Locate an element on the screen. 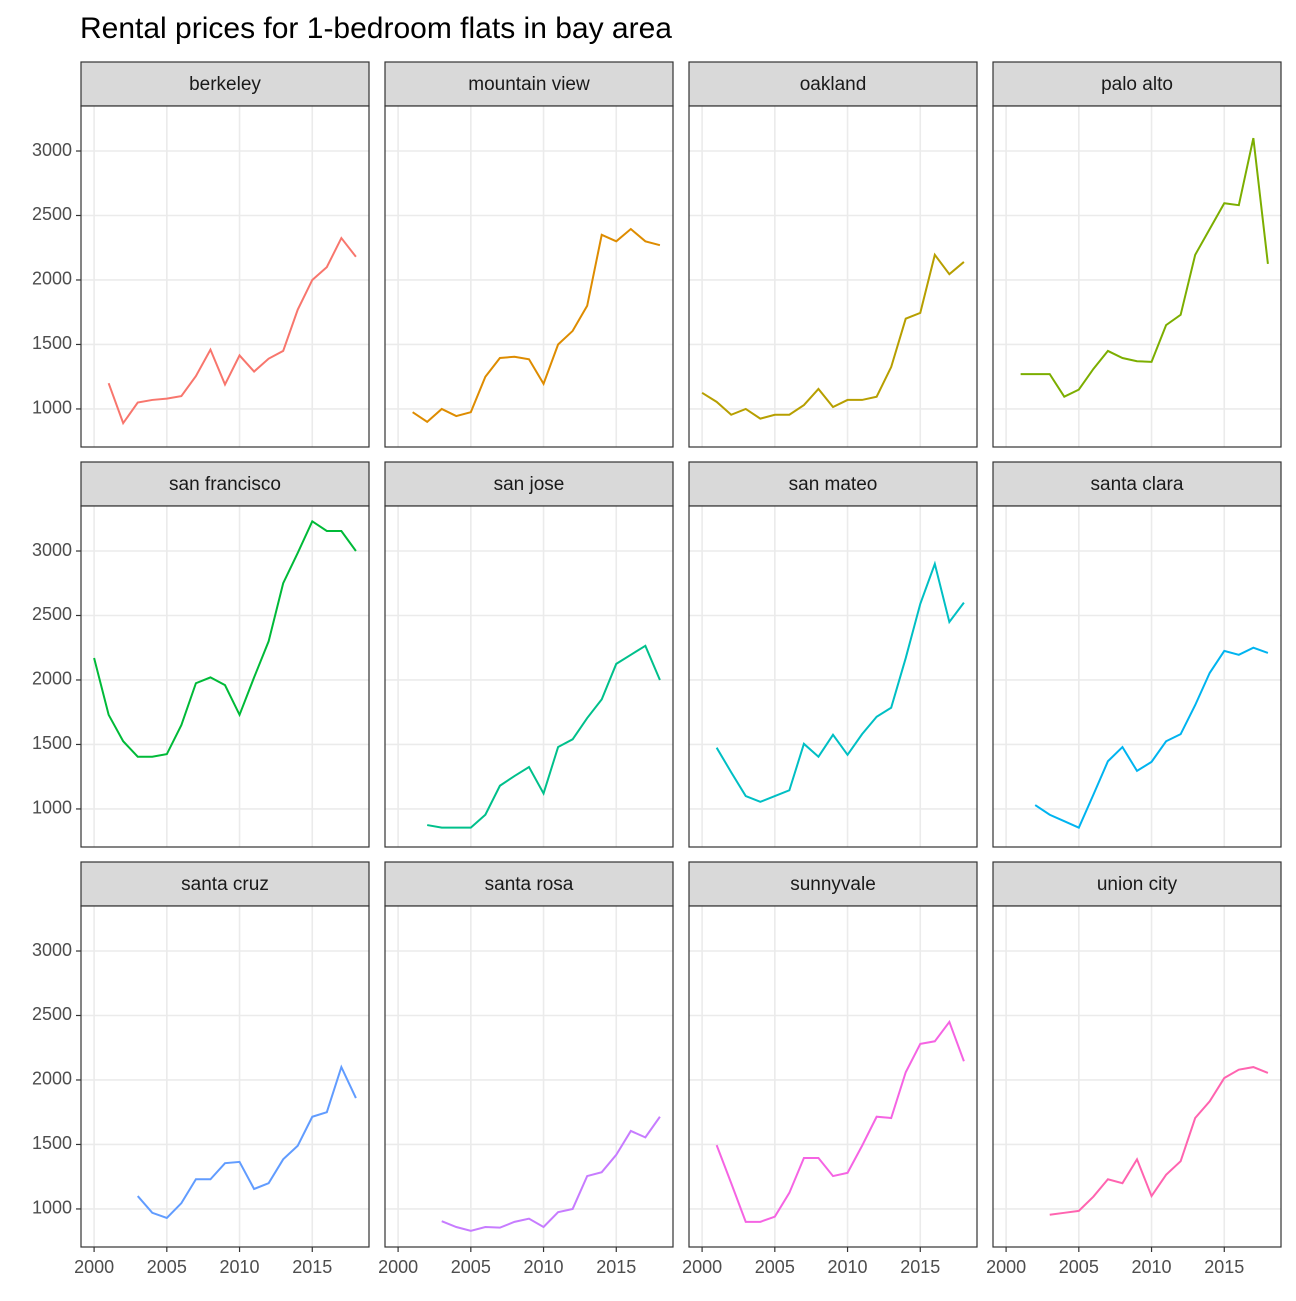  strip-label: santa rosa is located at coordinates (529, 884).